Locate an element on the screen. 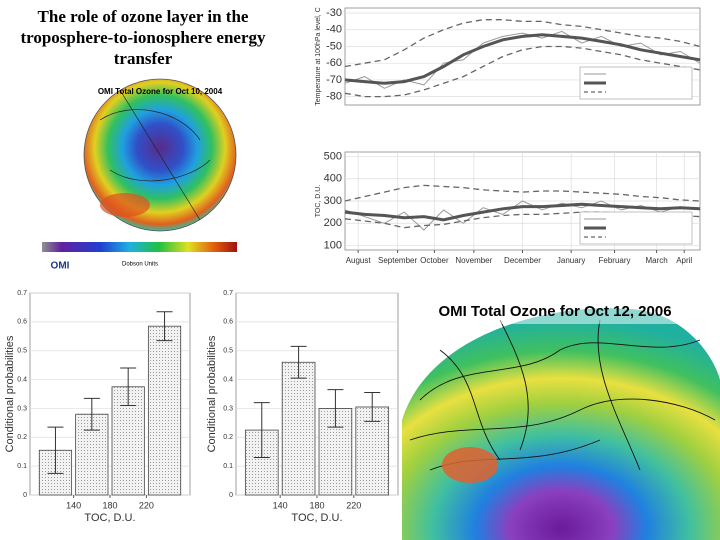  map-title: OMI Total Ozone for Oct 12, 2006 is located at coordinates (554, 311).